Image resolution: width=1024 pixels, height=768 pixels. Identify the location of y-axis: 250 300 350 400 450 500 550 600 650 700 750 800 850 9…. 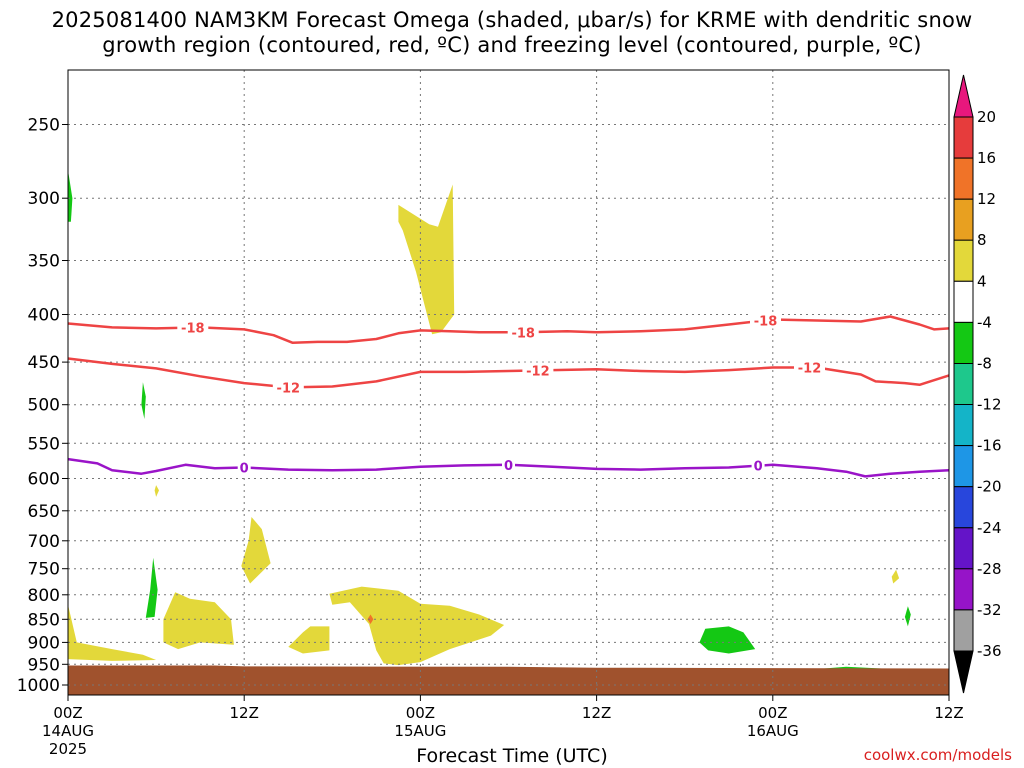
(42, 406).